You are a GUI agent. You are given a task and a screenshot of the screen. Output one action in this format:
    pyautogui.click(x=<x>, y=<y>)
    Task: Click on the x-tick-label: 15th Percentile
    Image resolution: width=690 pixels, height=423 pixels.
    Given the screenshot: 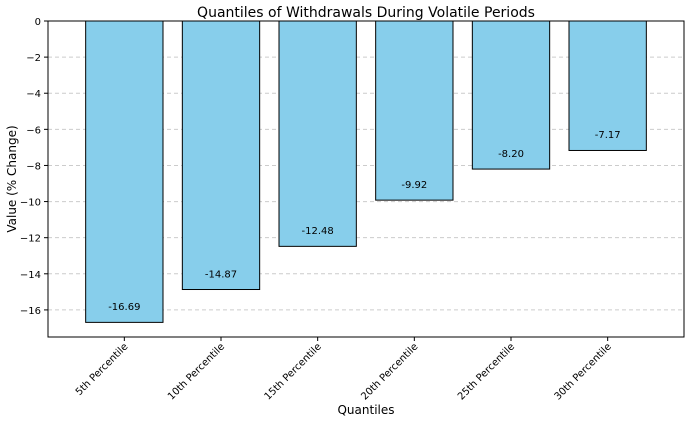 What is the action you would take?
    pyautogui.click(x=293, y=371)
    